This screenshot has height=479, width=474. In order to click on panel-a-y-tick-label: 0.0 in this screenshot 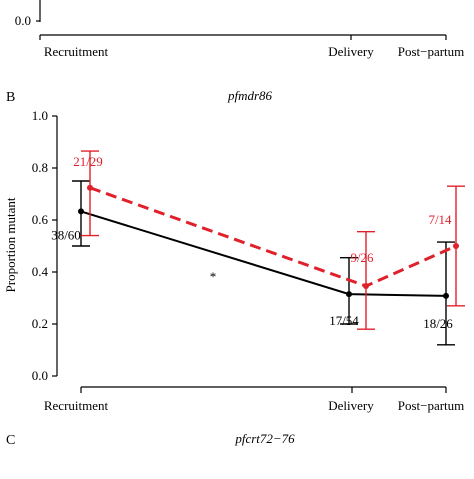, I will do `click(23, 20)`.